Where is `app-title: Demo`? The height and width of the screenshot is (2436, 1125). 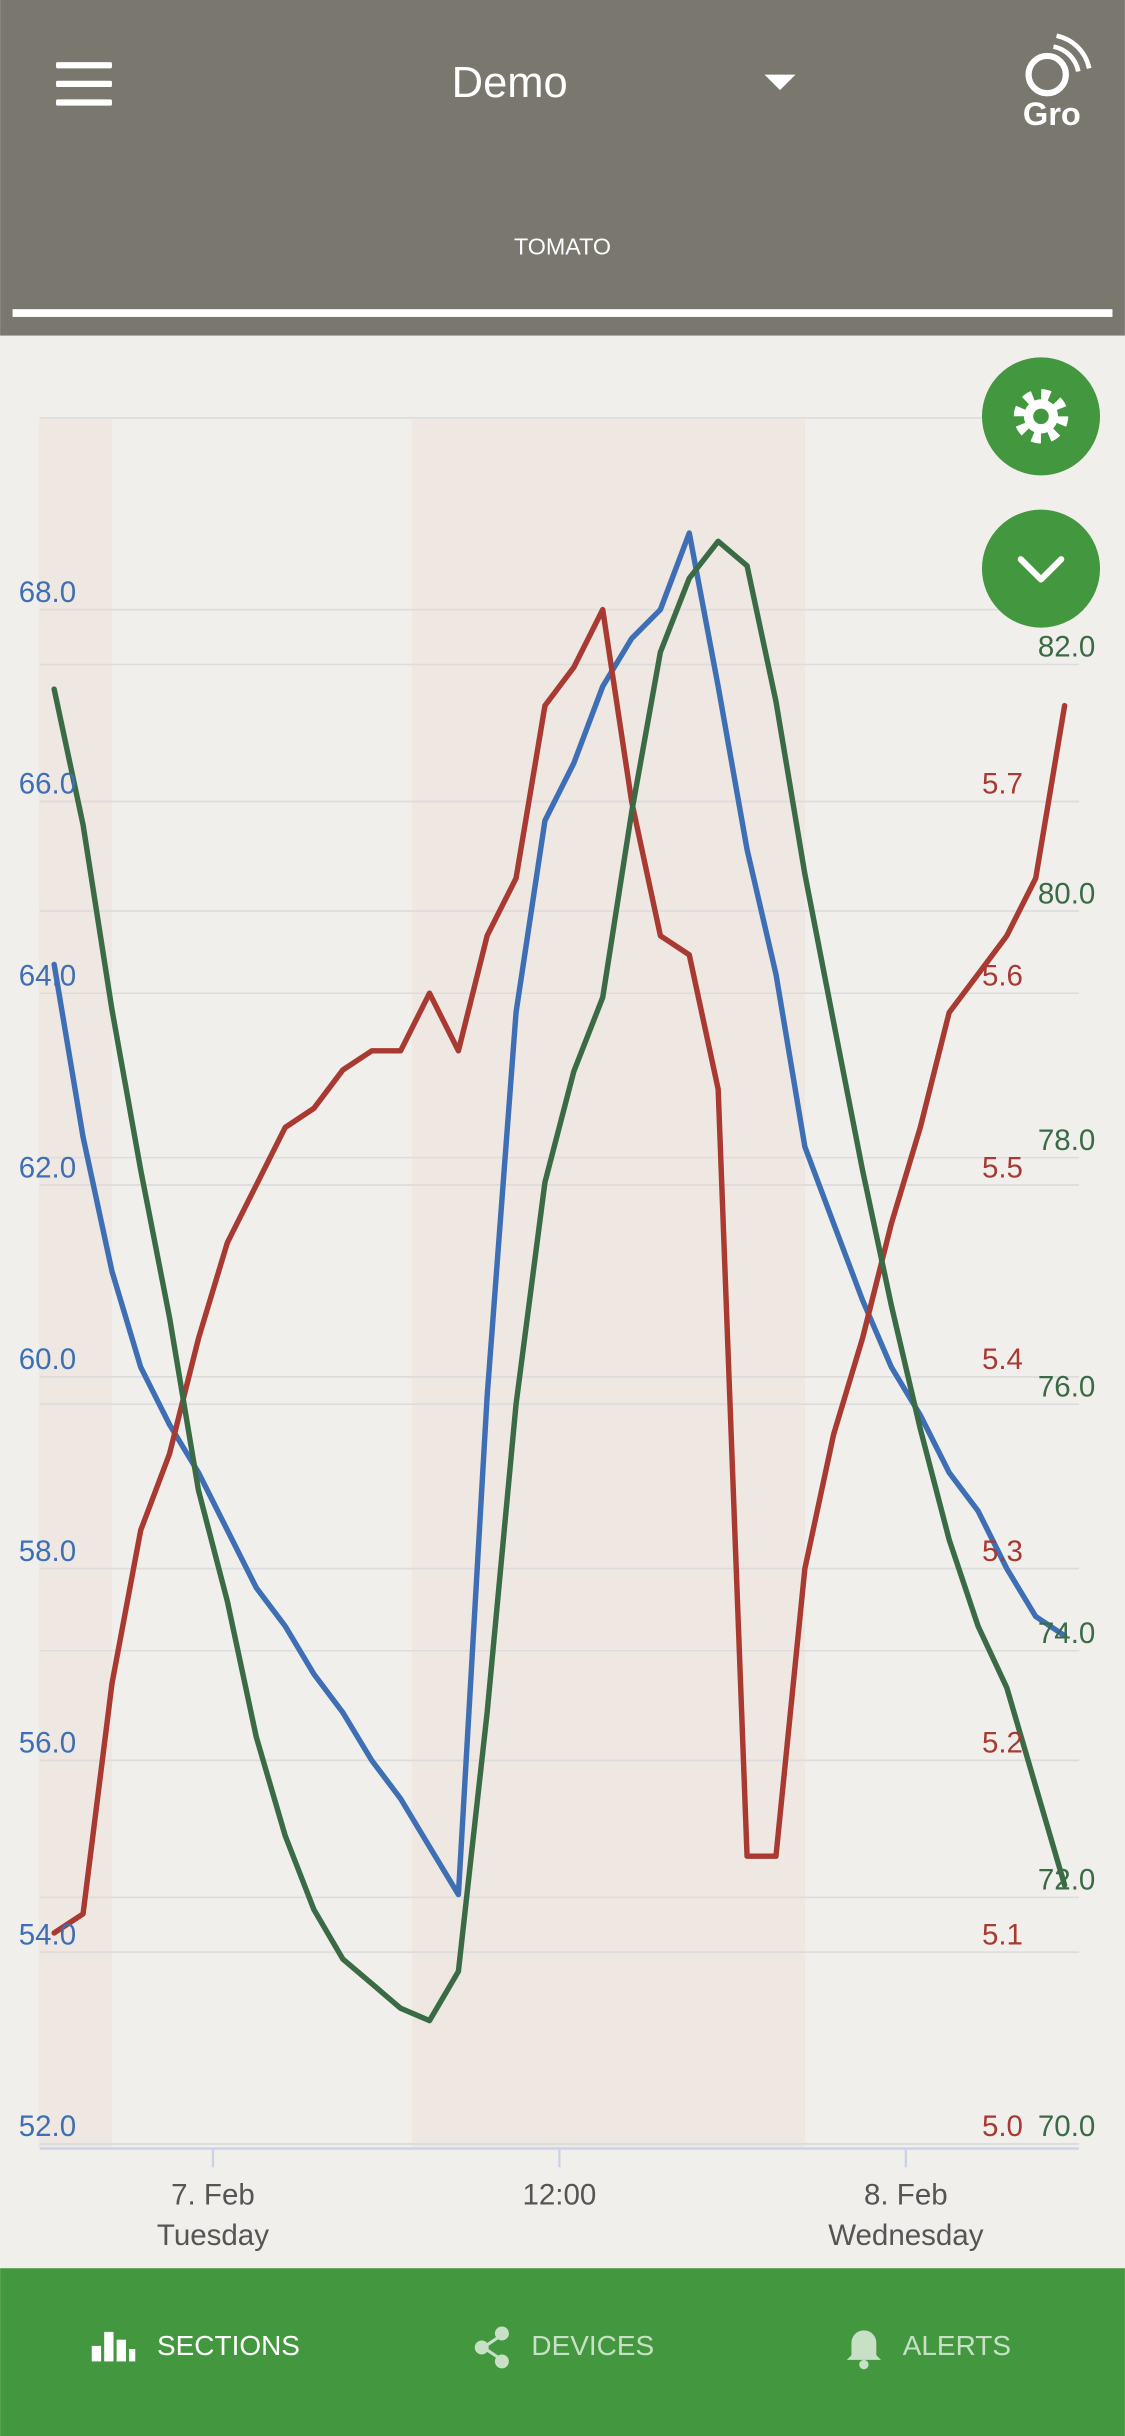
app-title: Demo is located at coordinates (510, 83).